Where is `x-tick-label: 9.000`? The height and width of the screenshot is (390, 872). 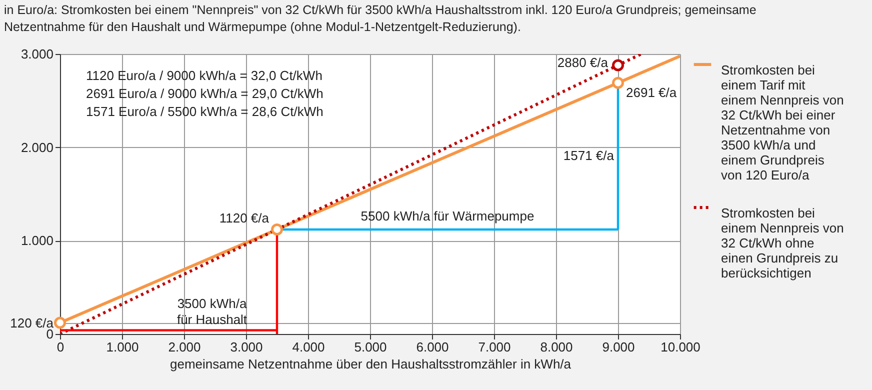
x-tick-label: 9.000 is located at coordinates (618, 347).